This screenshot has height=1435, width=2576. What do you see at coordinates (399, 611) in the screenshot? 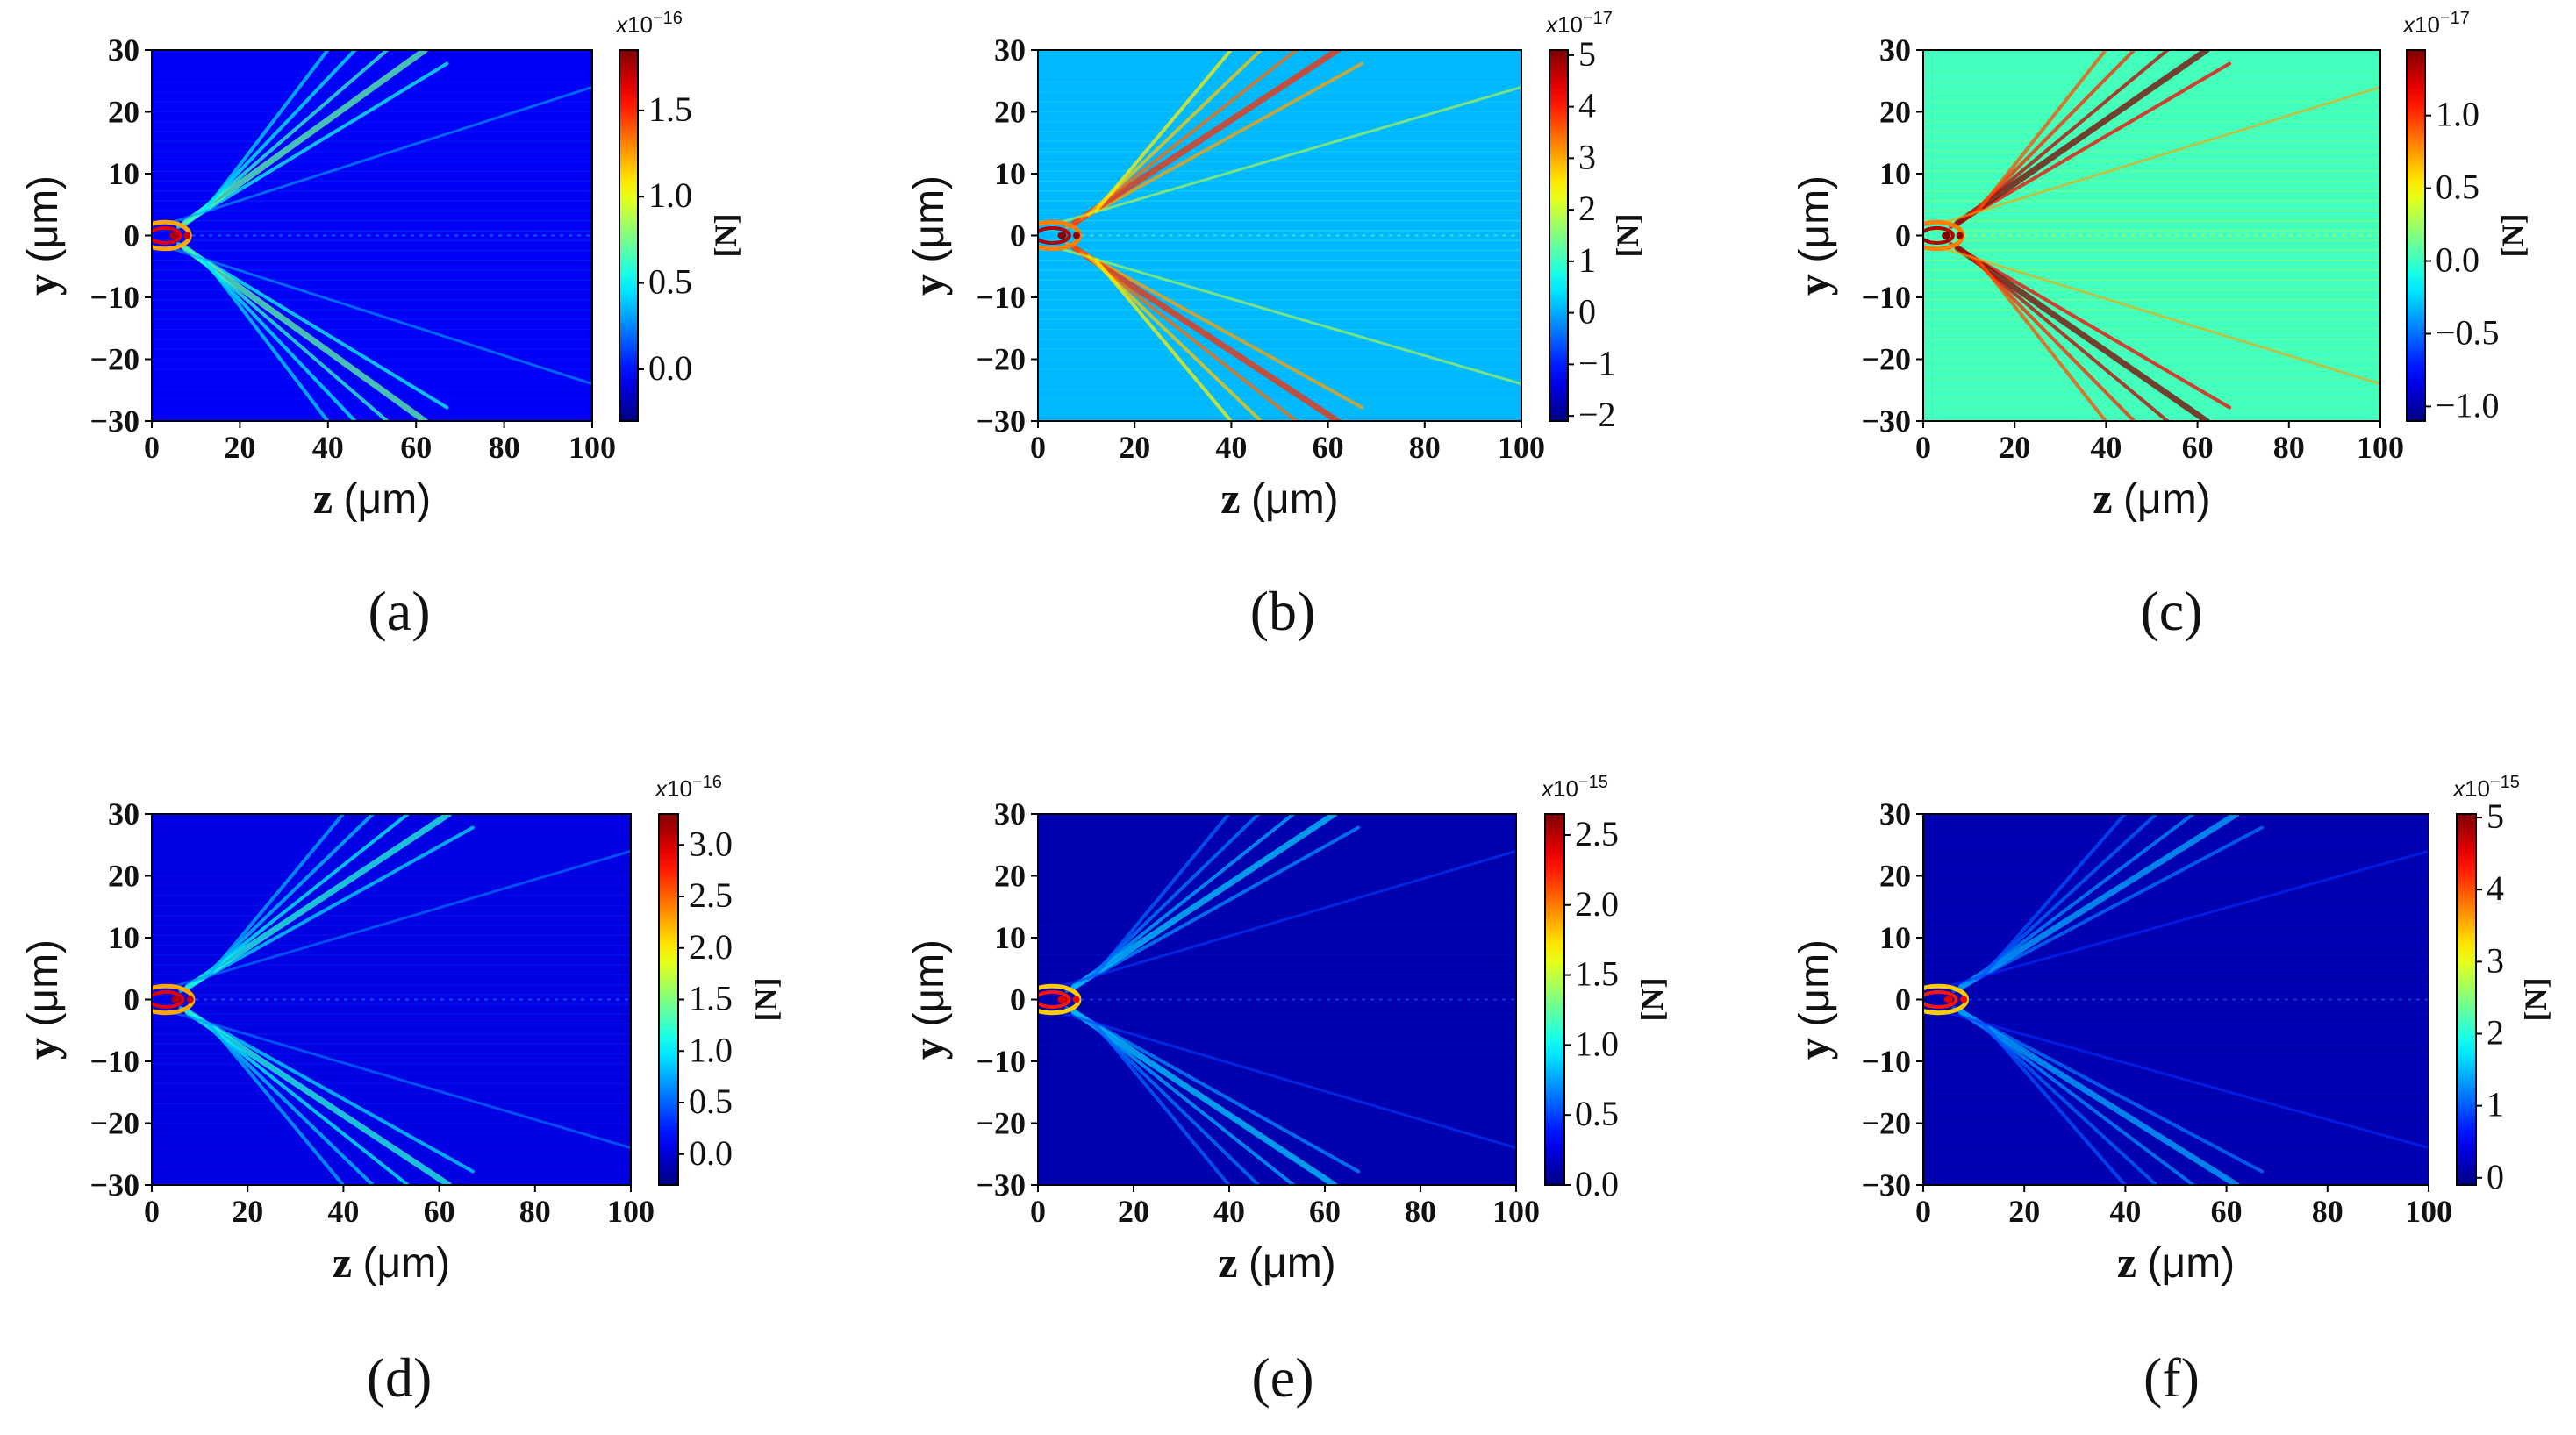
I see `panel-caption: (a)` at bounding box center [399, 611].